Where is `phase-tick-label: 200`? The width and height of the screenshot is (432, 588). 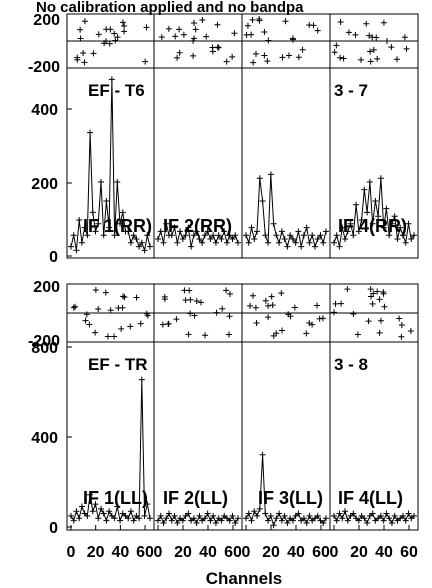
phase-tick-label: 200 is located at coordinates (46, 20).